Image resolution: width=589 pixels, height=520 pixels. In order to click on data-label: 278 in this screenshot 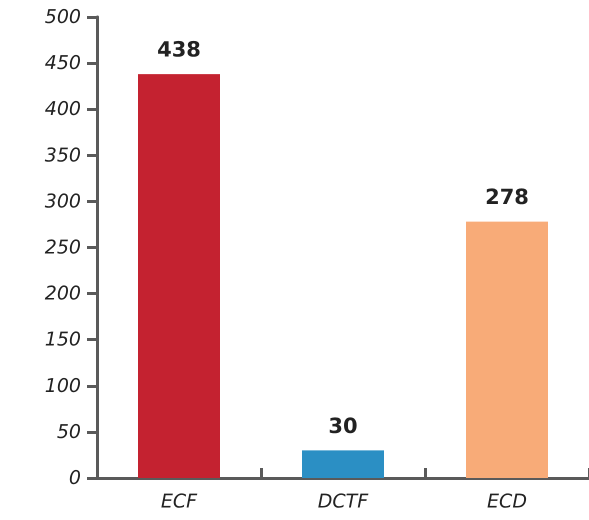, I will do `click(507, 197)`.